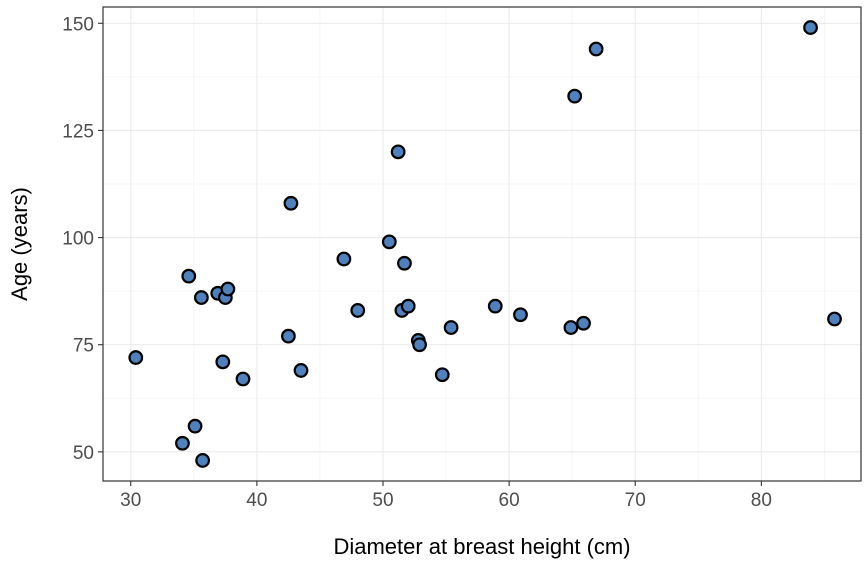  What do you see at coordinates (78, 239) in the screenshot?
I see `y-tick-label: 100` at bounding box center [78, 239].